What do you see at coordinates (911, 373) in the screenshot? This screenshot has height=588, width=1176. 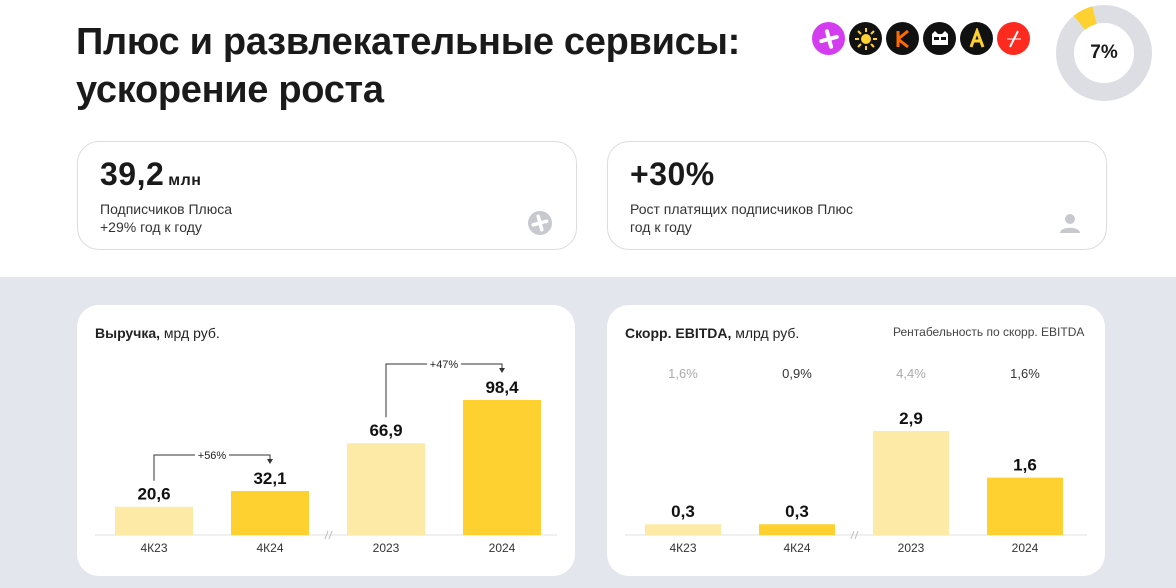 I see `margin-label: 4,4%` at bounding box center [911, 373].